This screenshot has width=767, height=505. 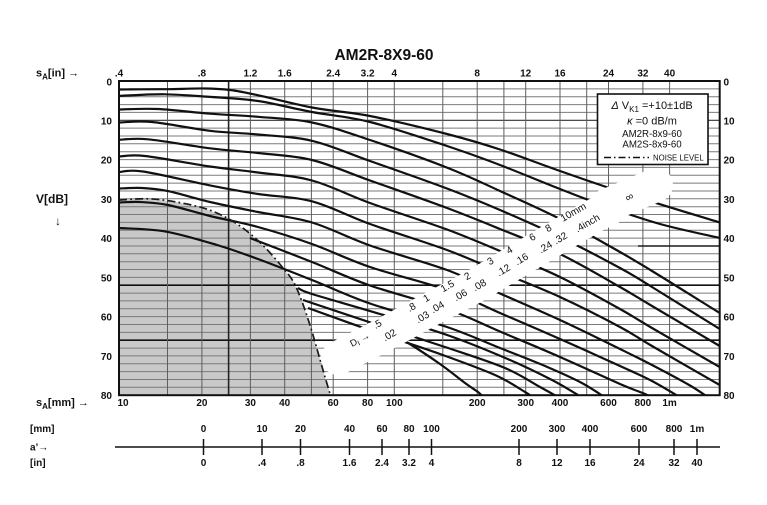 I want to click on svg-text: NOISE LEVEL, so click(x=678, y=158).